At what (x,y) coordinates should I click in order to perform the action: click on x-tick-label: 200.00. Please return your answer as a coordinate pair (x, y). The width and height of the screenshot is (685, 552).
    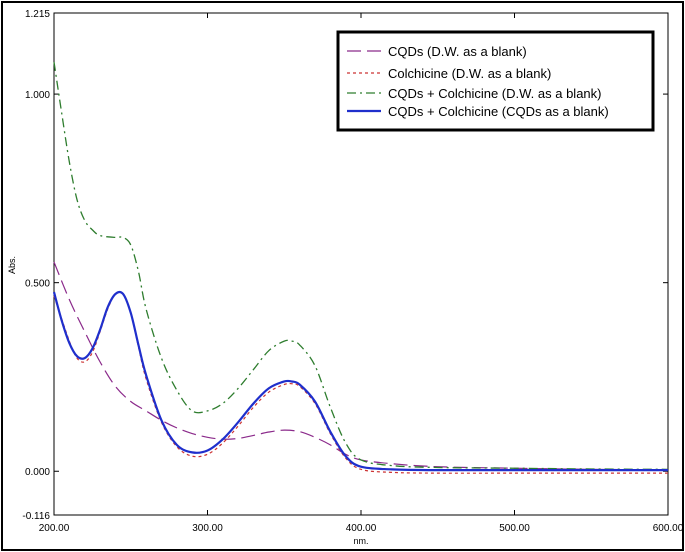
    Looking at the image, I should click on (54, 528).